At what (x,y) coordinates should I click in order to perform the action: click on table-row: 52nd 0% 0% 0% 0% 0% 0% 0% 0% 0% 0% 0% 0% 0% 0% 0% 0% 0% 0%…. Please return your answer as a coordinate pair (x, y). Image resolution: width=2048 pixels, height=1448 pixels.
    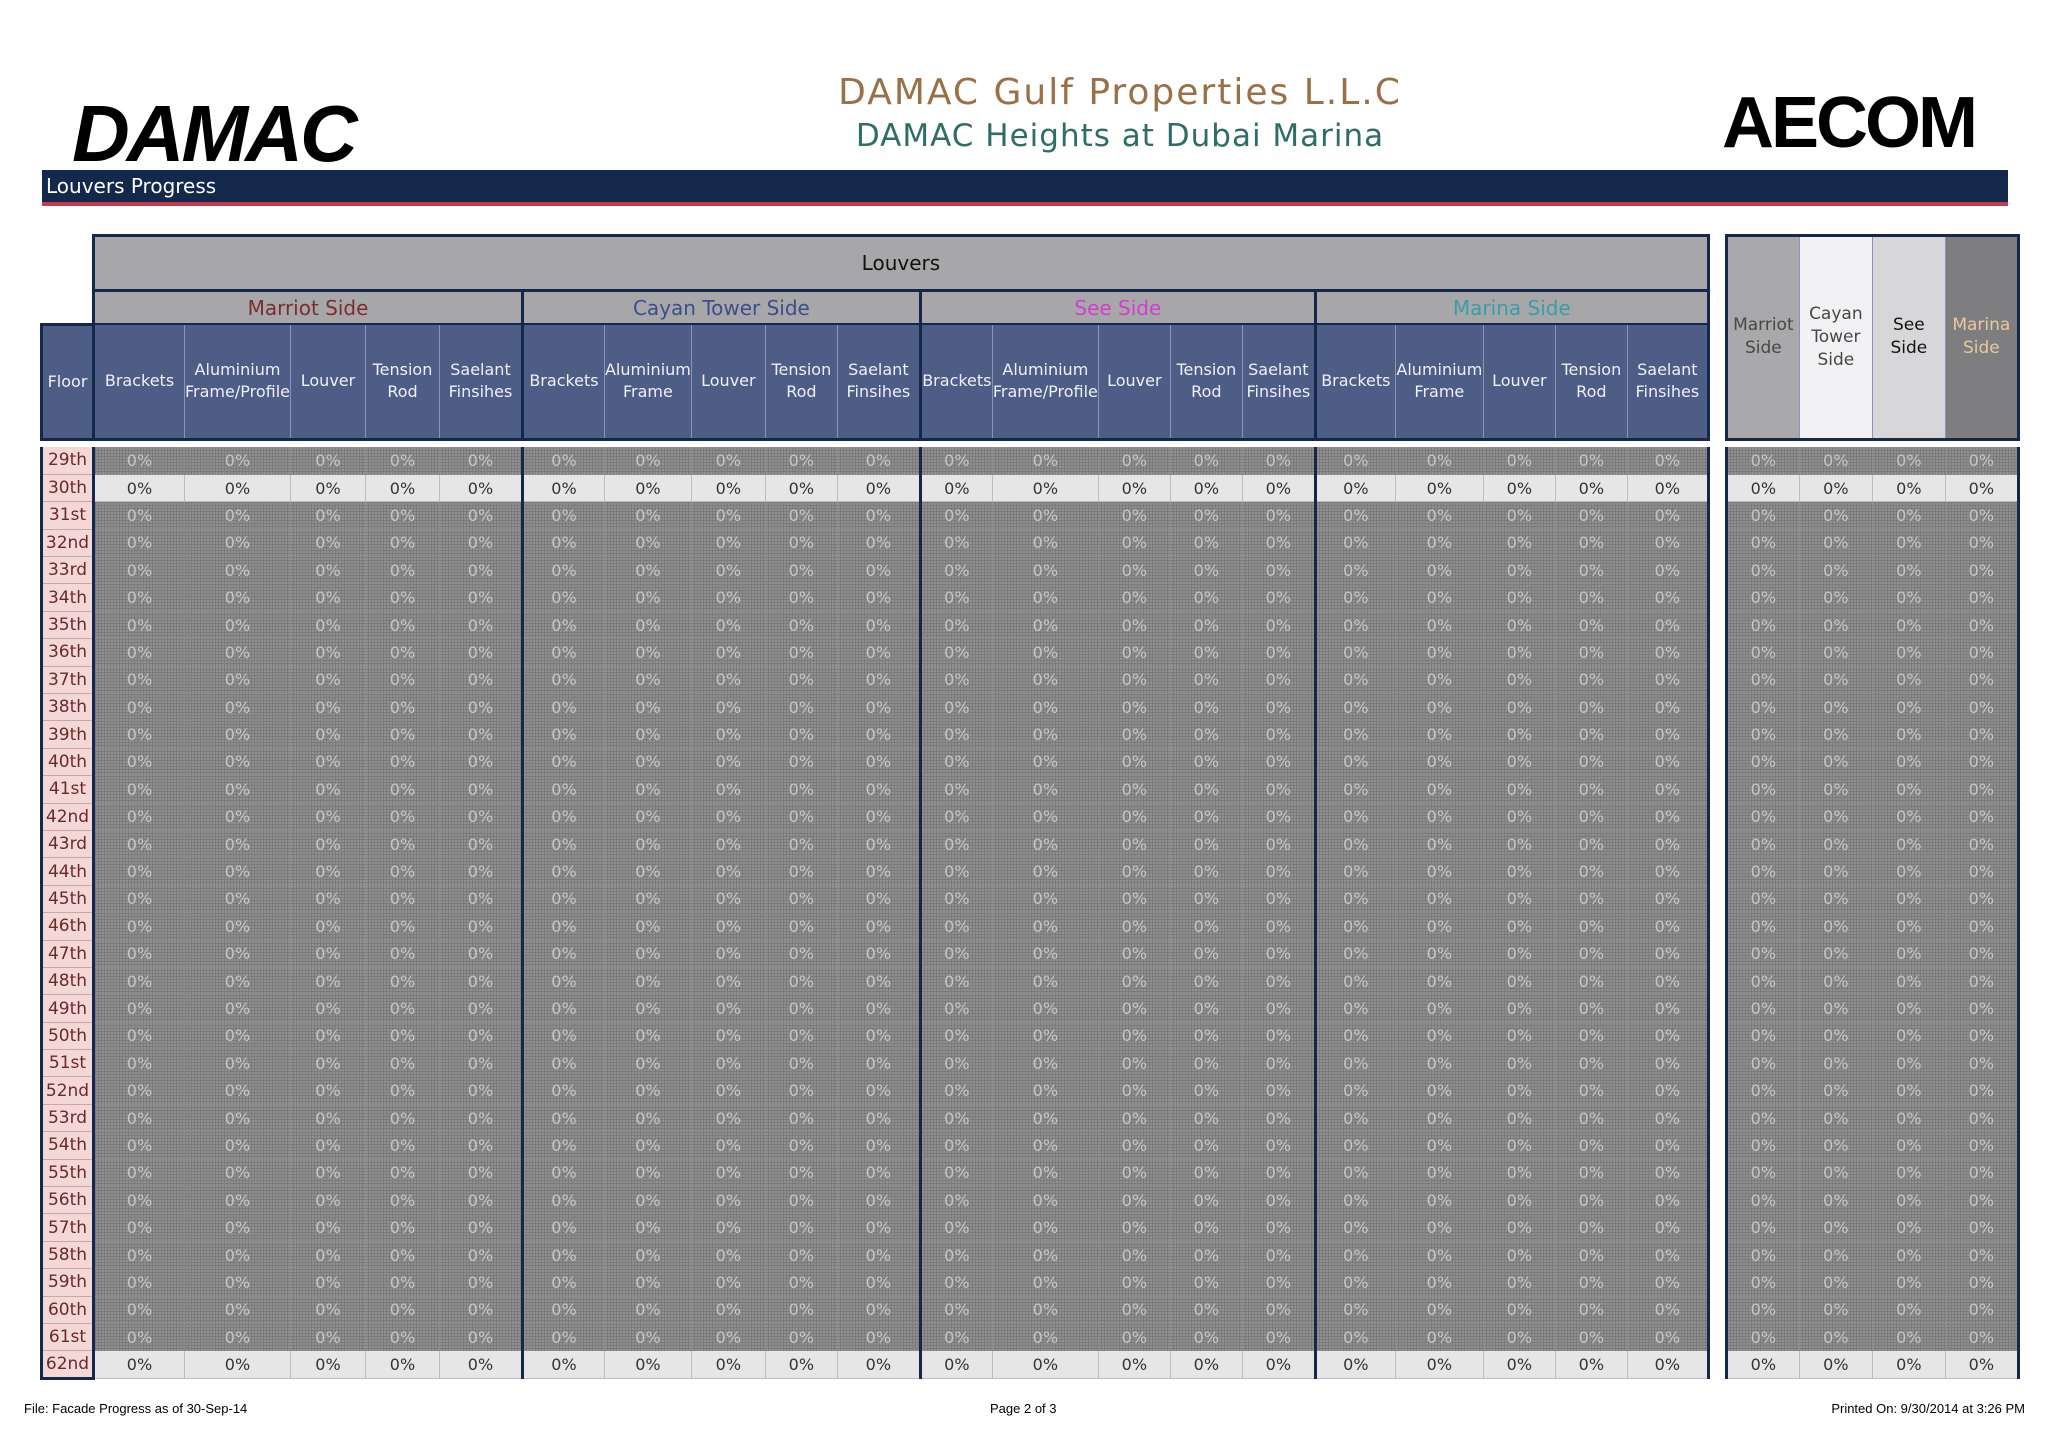
    Looking at the image, I should click on (1030, 1090).